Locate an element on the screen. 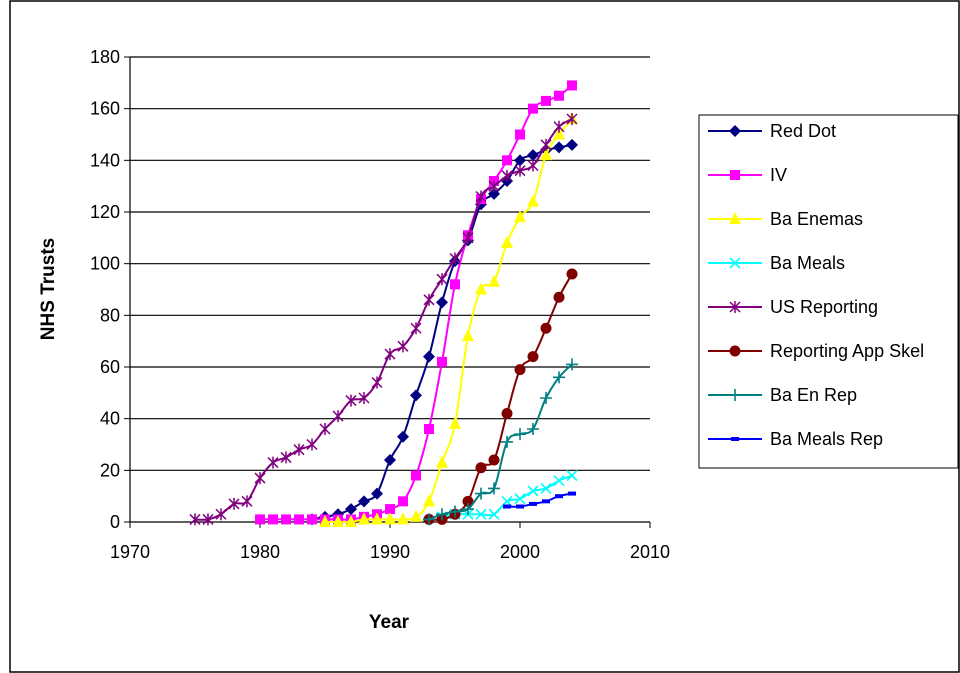 The image size is (960, 673). legend-label: Red Dot is located at coordinates (803, 131).